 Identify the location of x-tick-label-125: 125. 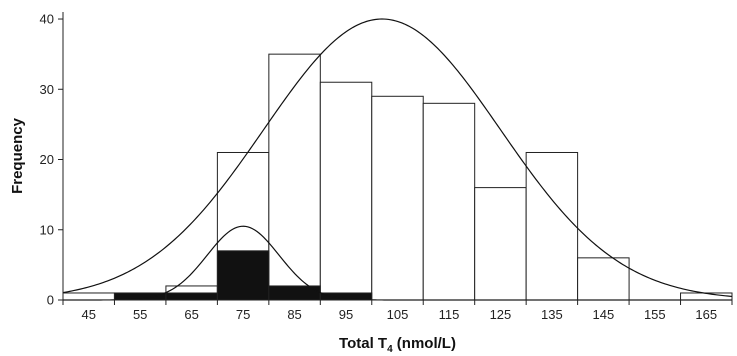
(501, 314).